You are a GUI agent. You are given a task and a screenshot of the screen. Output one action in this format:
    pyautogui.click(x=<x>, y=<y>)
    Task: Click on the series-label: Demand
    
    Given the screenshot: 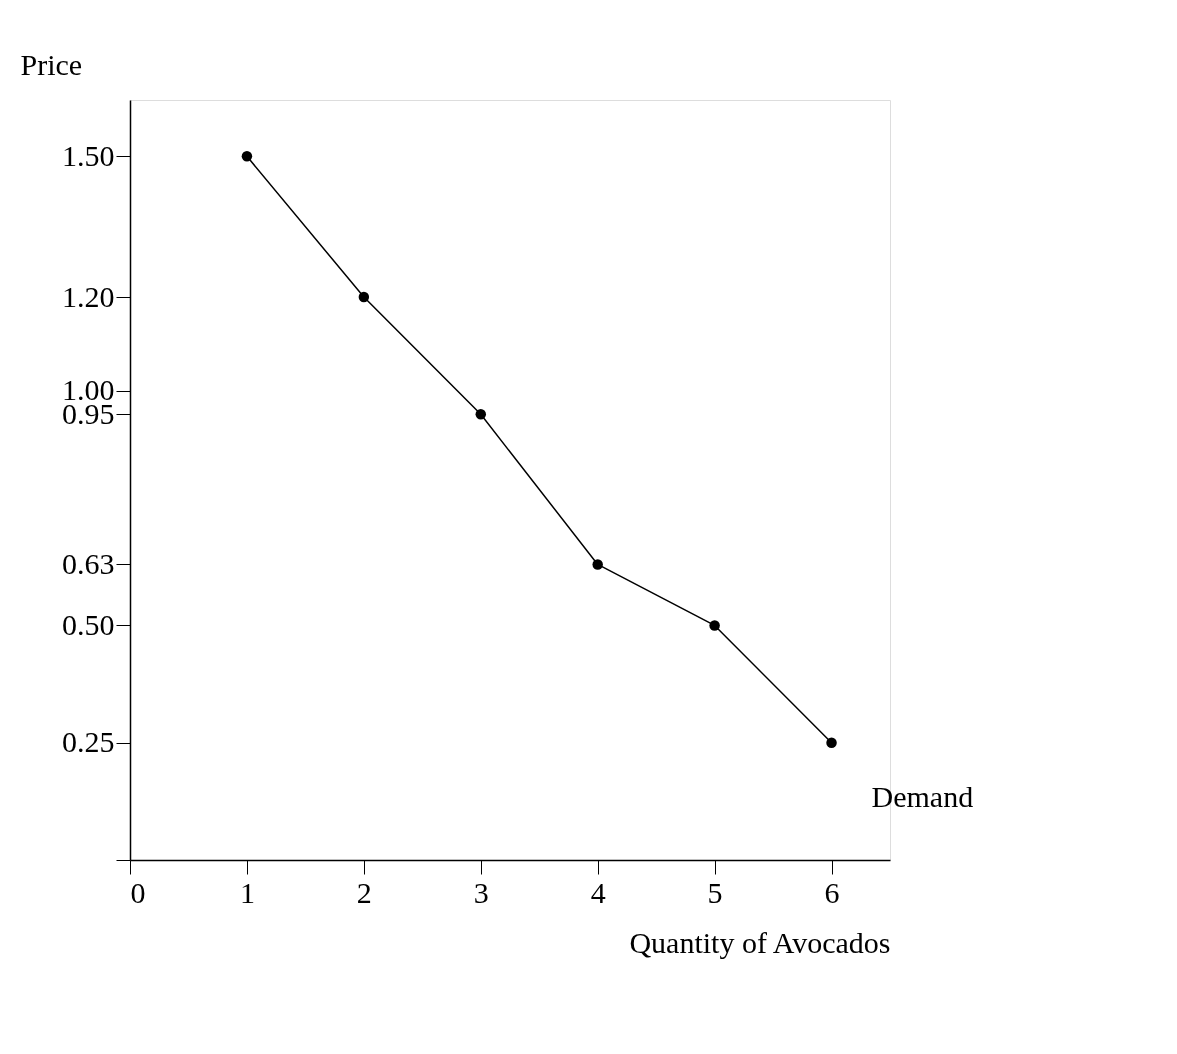 What is the action you would take?
    pyautogui.click(x=922, y=796)
    